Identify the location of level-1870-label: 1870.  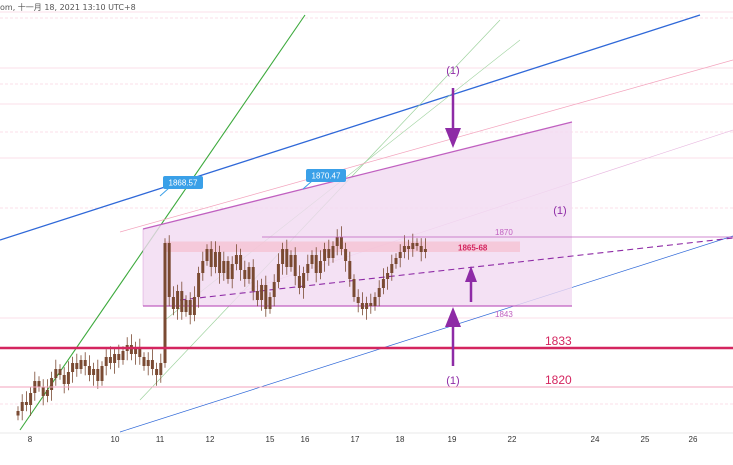
(504, 232).